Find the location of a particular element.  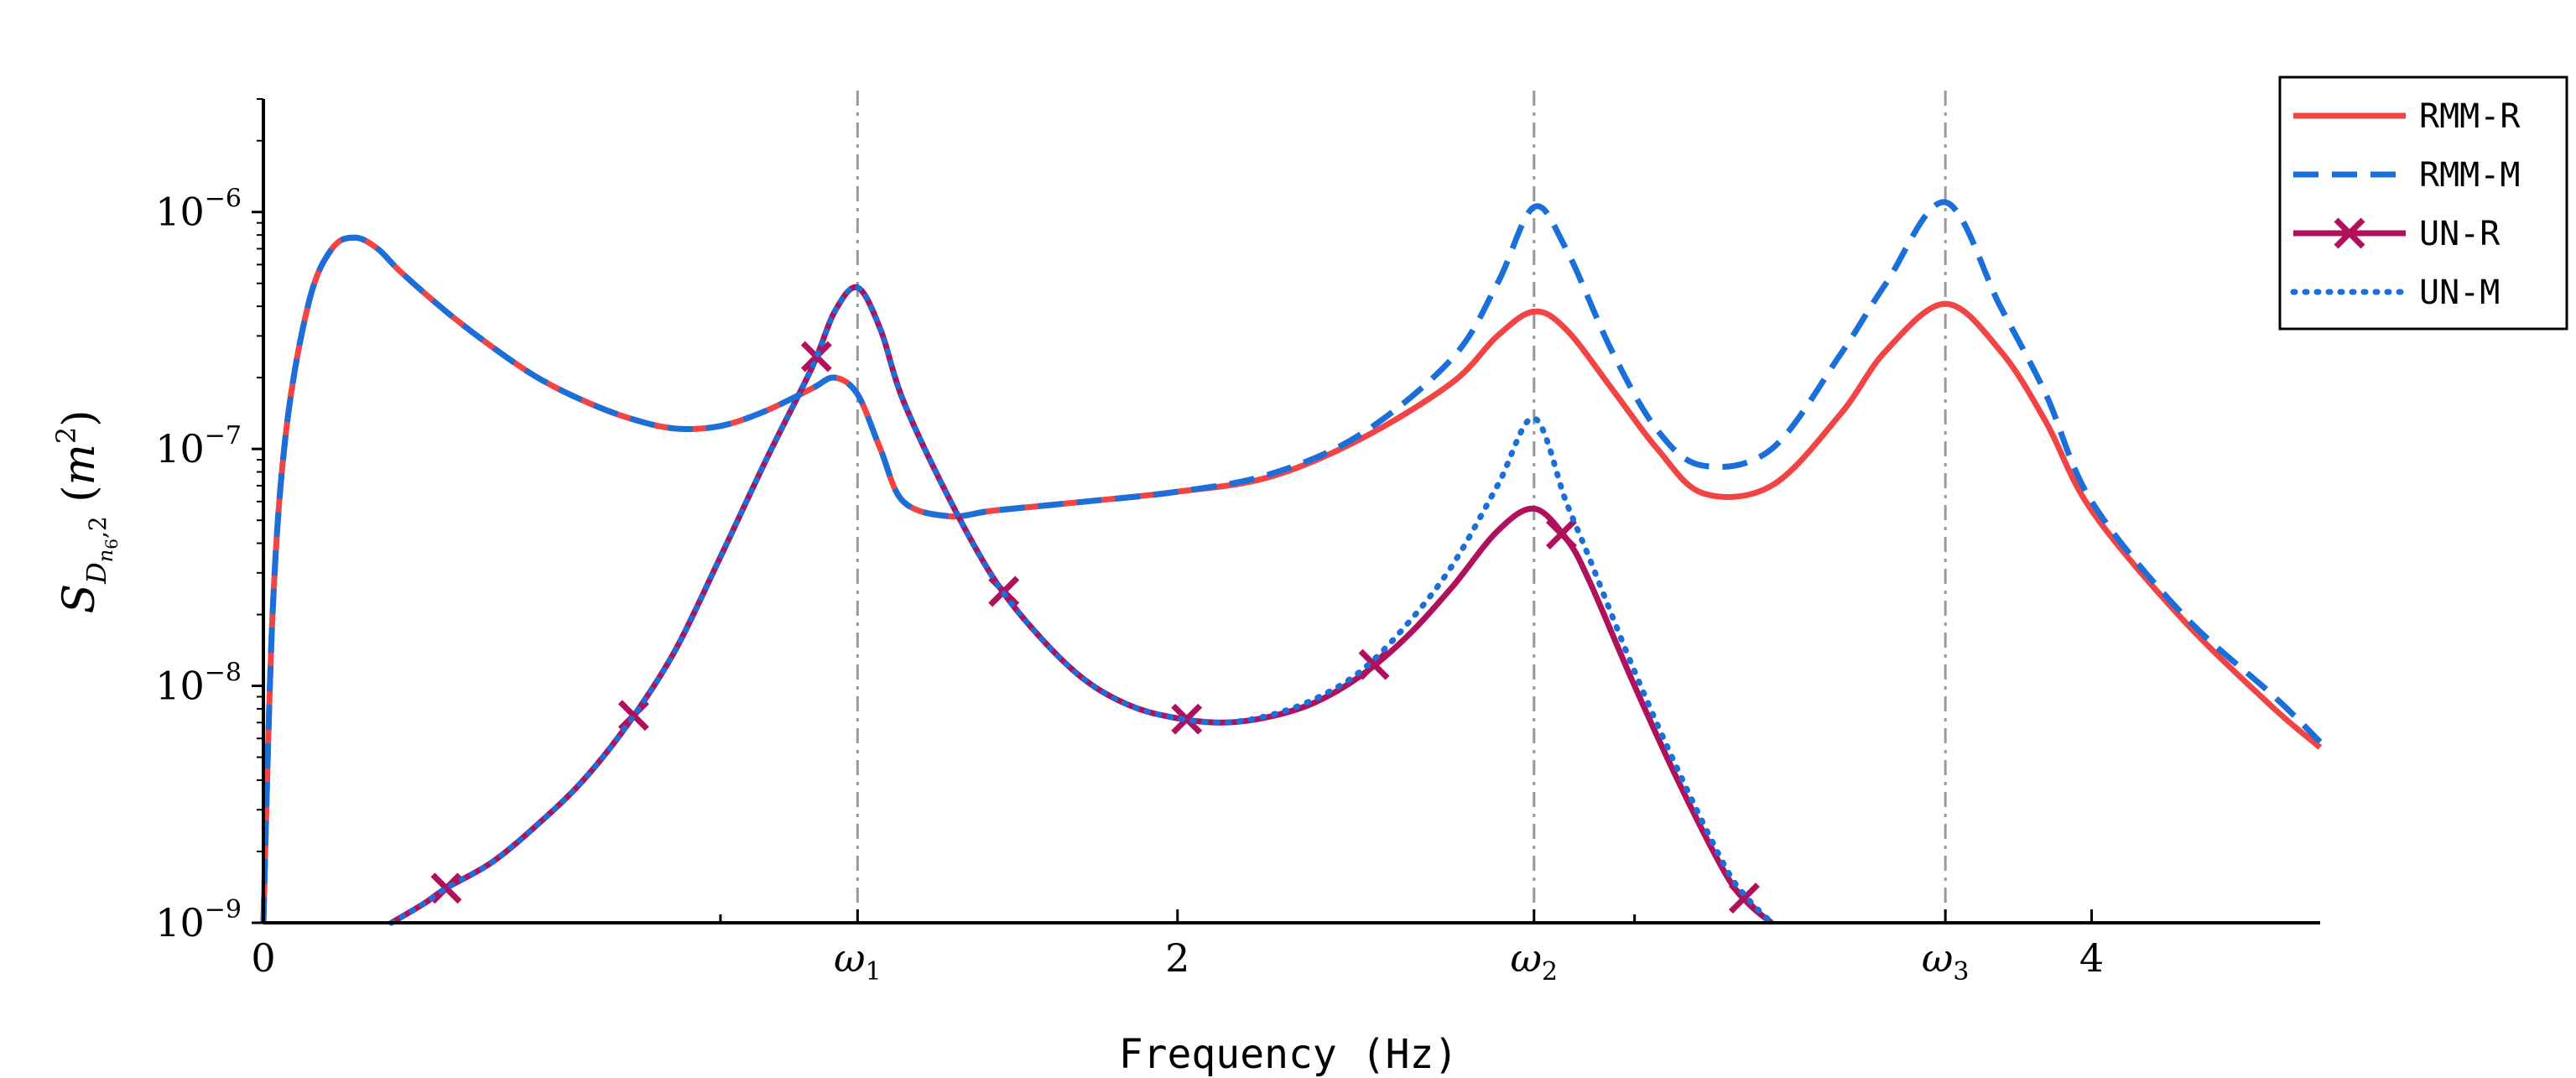

x-axis-label: Frequency (Hz) is located at coordinates (1289, 1054).